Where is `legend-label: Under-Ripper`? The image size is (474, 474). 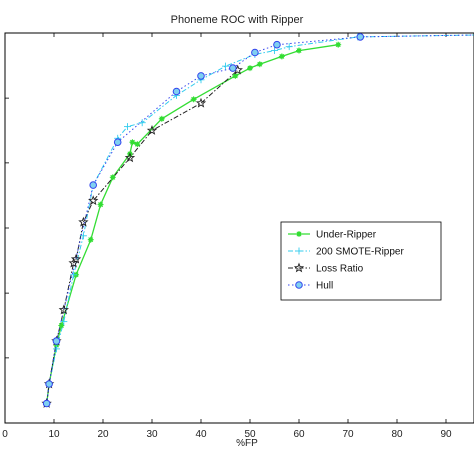
legend-label: Under-Ripper is located at coordinates (346, 235).